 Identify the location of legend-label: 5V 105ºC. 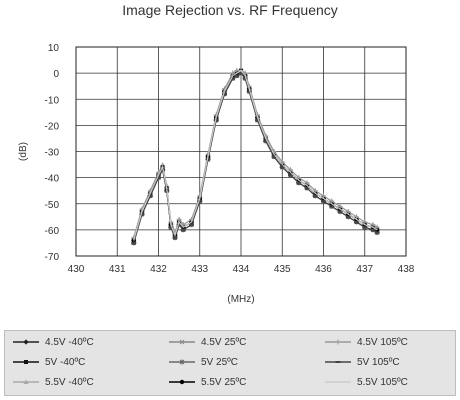
(378, 362).